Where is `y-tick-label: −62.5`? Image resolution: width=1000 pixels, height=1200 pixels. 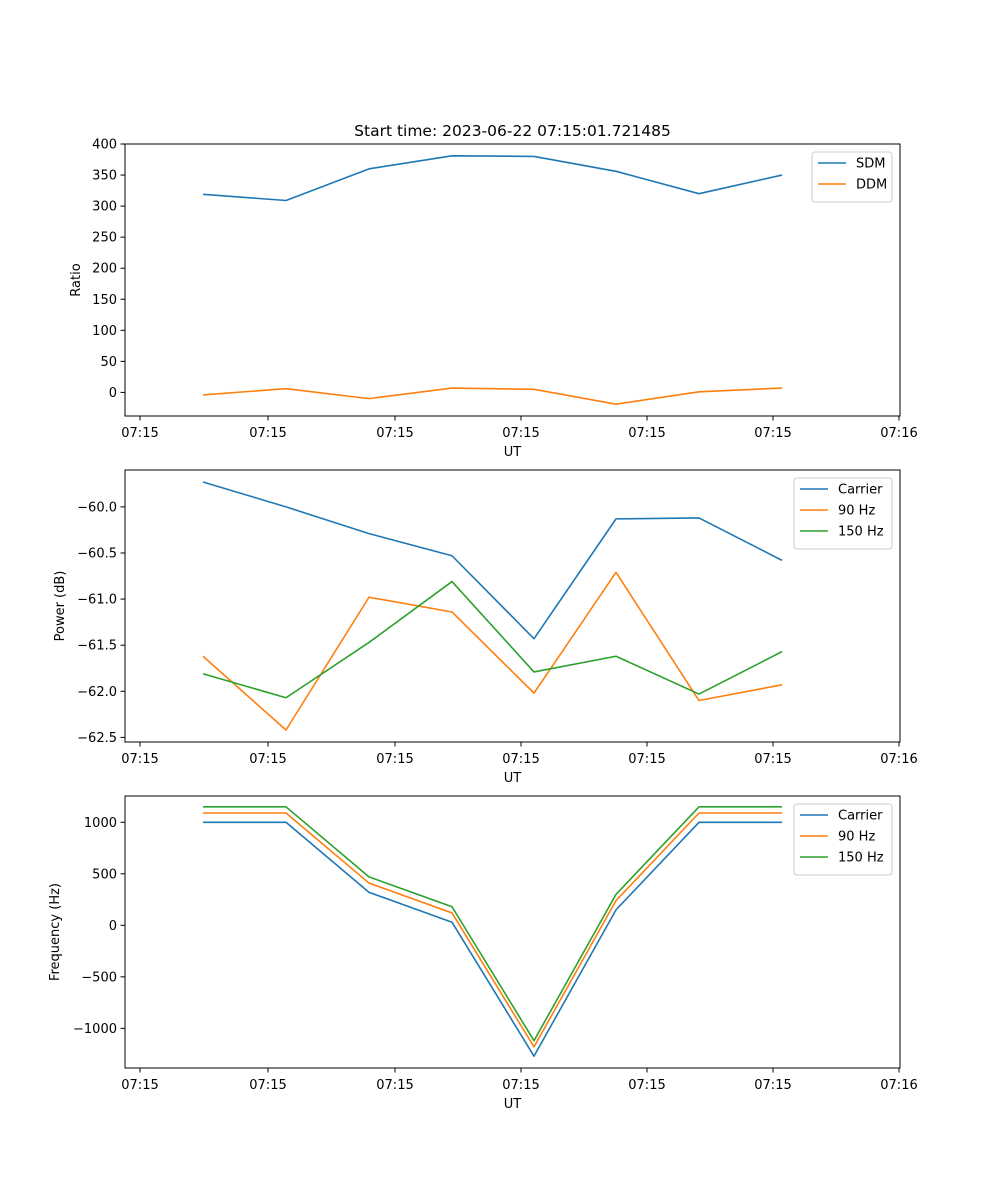
y-tick-label: −62.5 is located at coordinates (97, 738).